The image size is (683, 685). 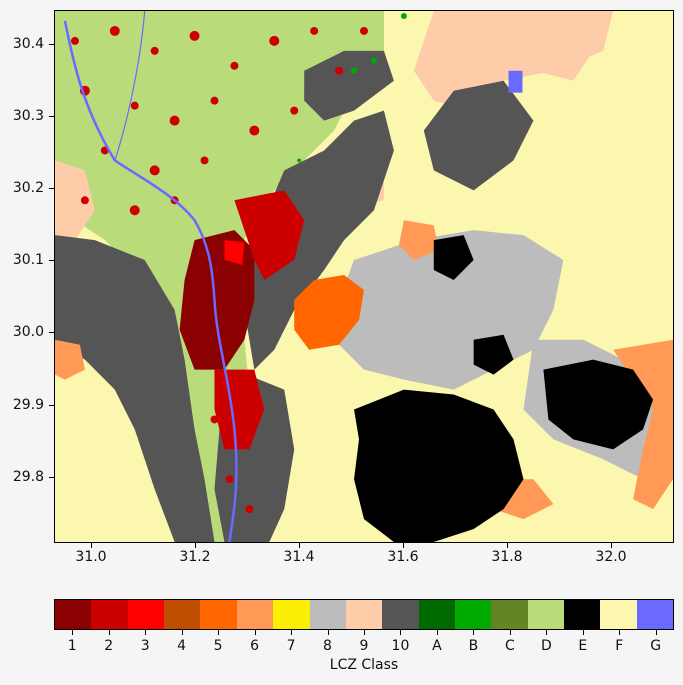 I want to click on colorbar-tick-label: 1, so click(x=72, y=642).